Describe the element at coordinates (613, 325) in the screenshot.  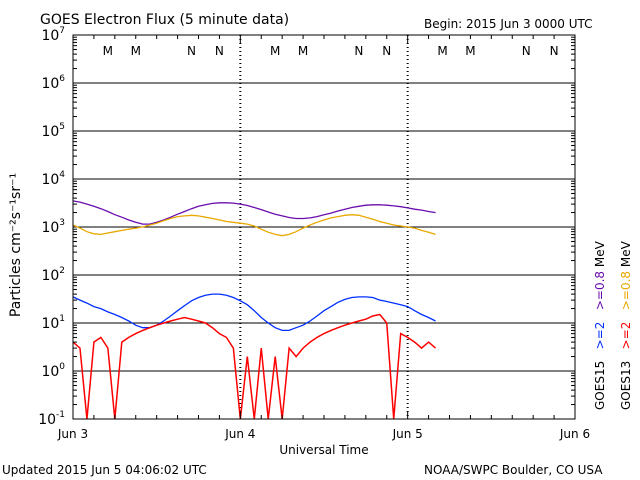
I see `legend: GOES15 >=2 >=0.8 MeV GOES13 >=2 >=0.8 MeV` at that location.